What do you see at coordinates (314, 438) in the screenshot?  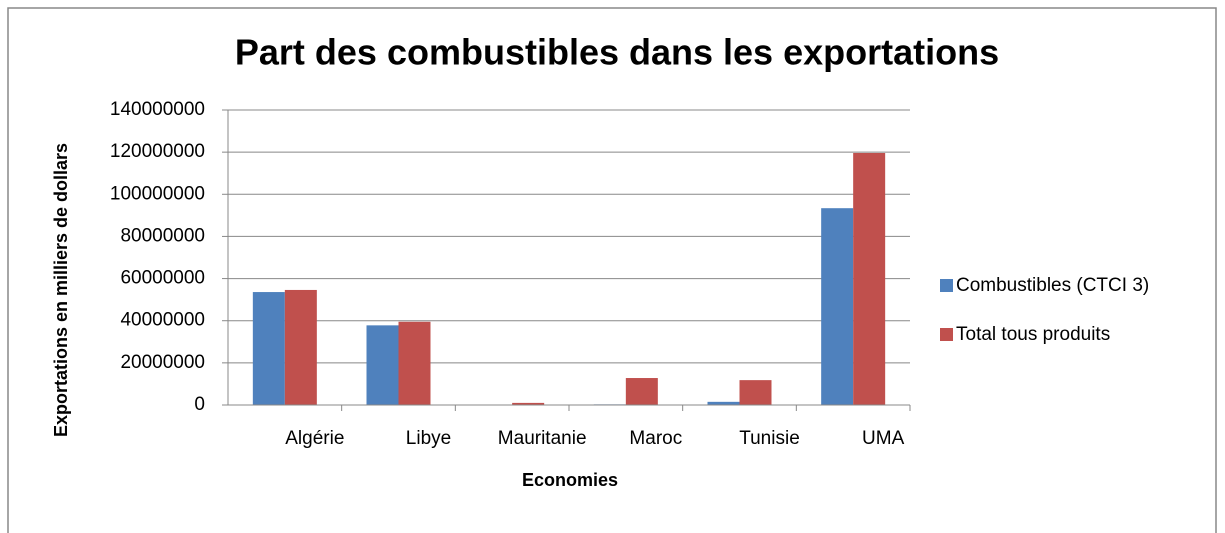 I see `x-tick-label: Algérie` at bounding box center [314, 438].